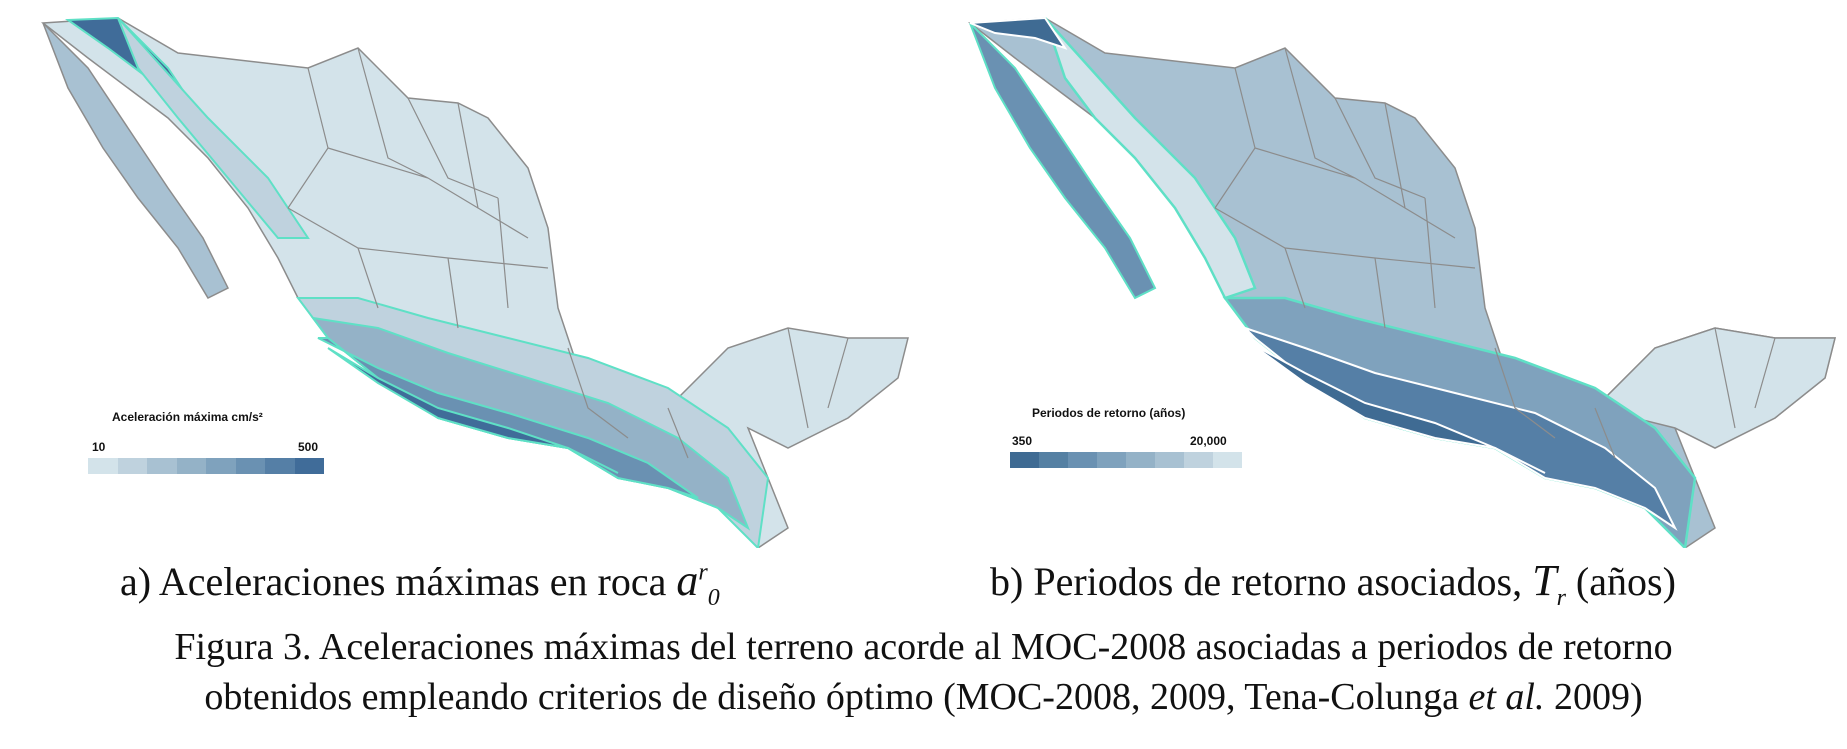  Describe the element at coordinates (1208, 441) in the screenshot. I see `legend-max-label: 20,000` at that location.